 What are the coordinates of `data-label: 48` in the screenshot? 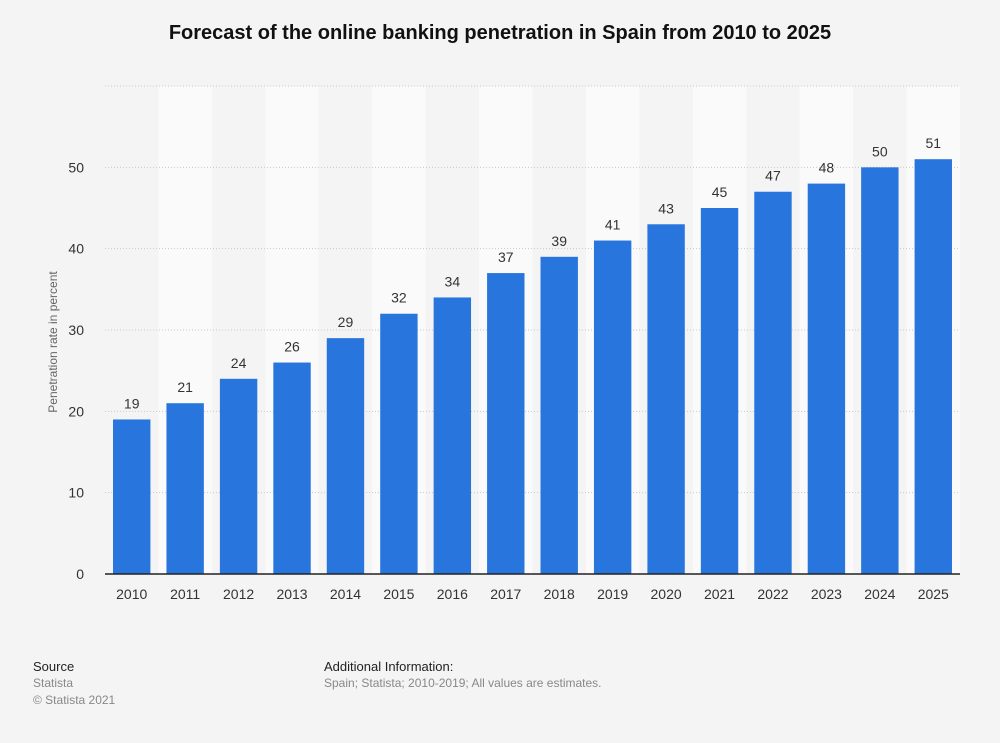 It's located at (827, 168).